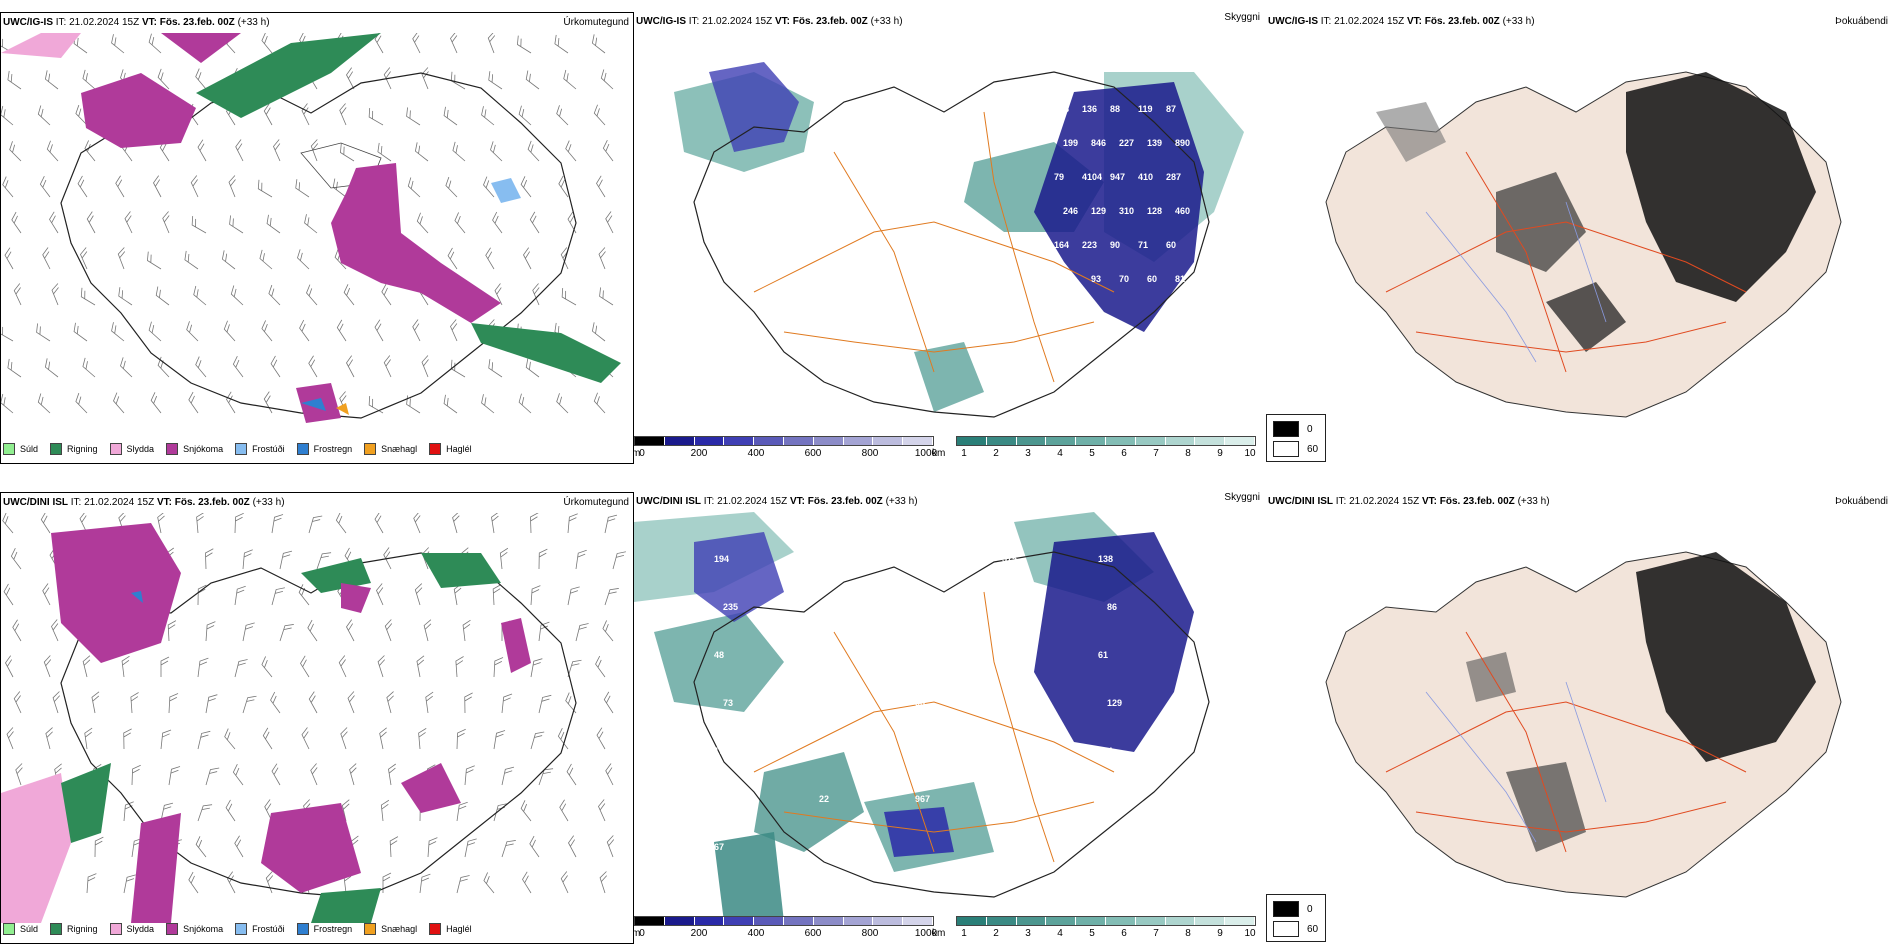 The height and width of the screenshot is (950, 1900). Describe the element at coordinates (194, 929) in the screenshot. I see `legend-item: Snjókoma` at that location.